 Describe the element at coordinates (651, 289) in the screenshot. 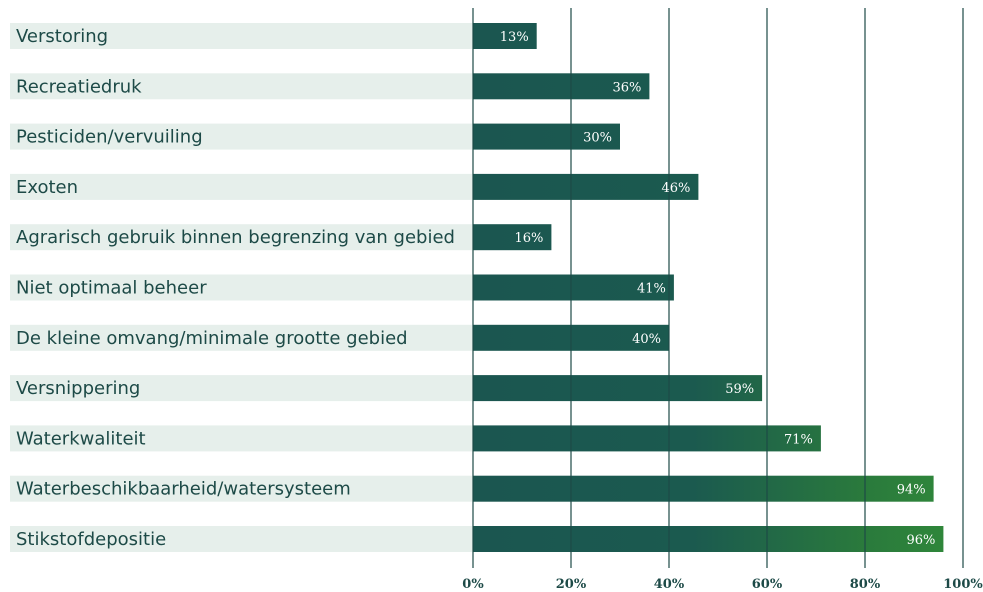

I see `value-label: 41%` at that location.